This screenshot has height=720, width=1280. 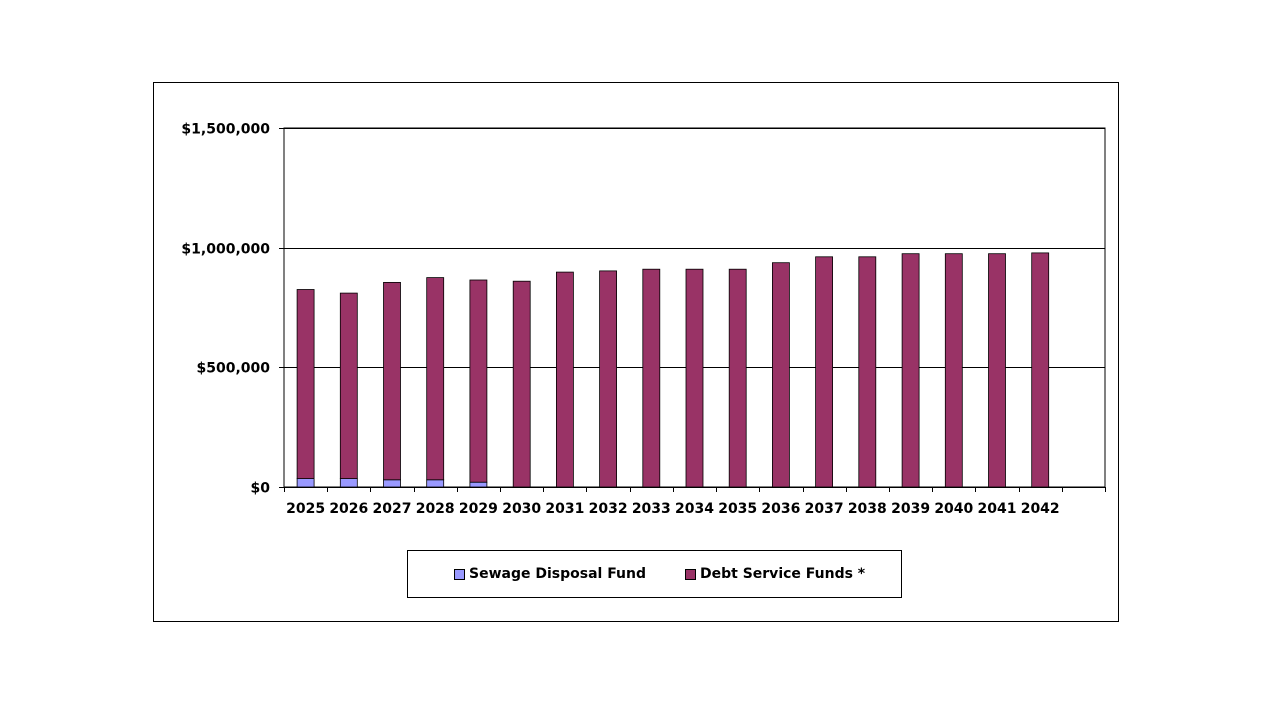 What do you see at coordinates (783, 574) in the screenshot?
I see `legend-label-debt-service-funds: Debt Service Funds *` at bounding box center [783, 574].